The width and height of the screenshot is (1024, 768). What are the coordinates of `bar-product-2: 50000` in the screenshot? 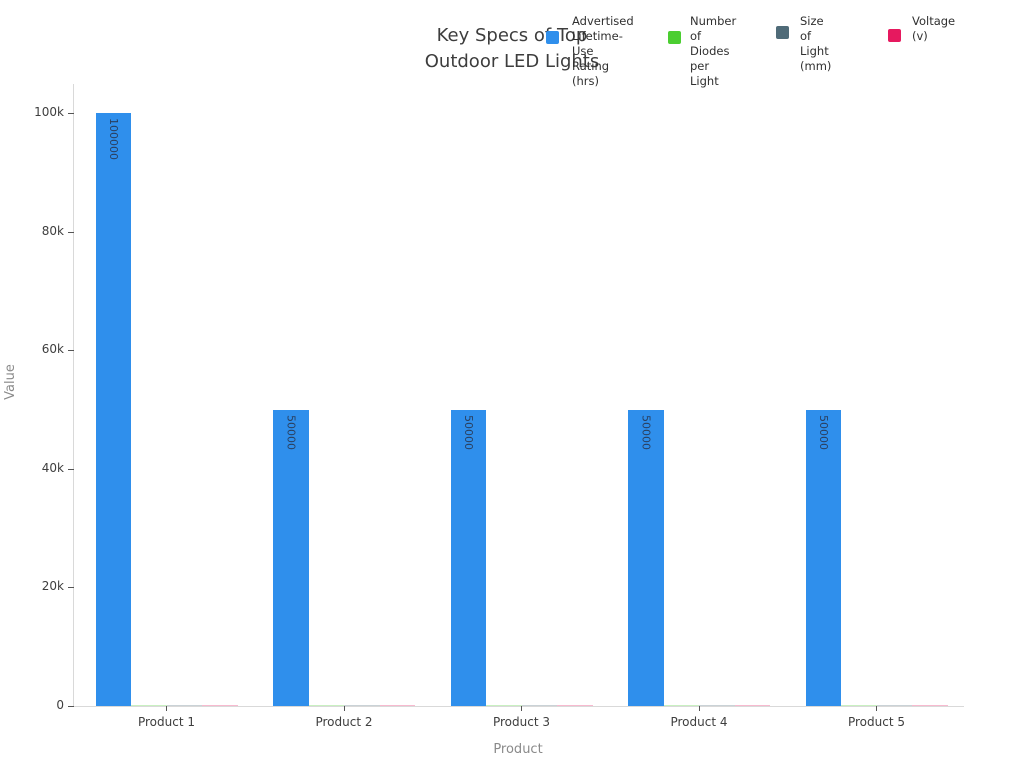 It's located at (291, 557).